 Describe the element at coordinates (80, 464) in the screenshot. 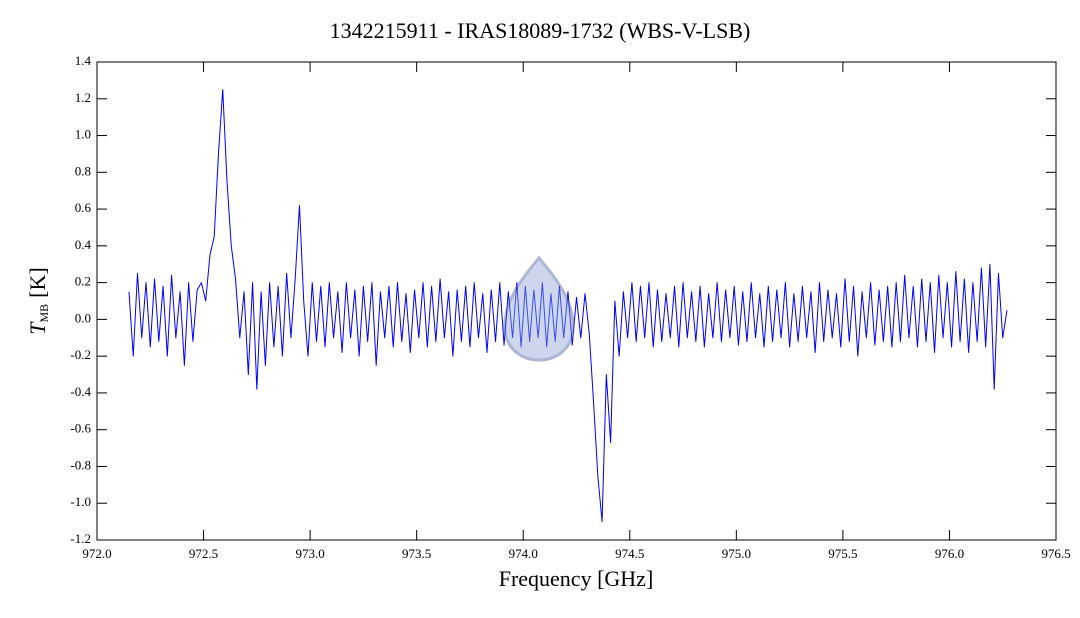

I see `y-tick-label: -0.8` at that location.